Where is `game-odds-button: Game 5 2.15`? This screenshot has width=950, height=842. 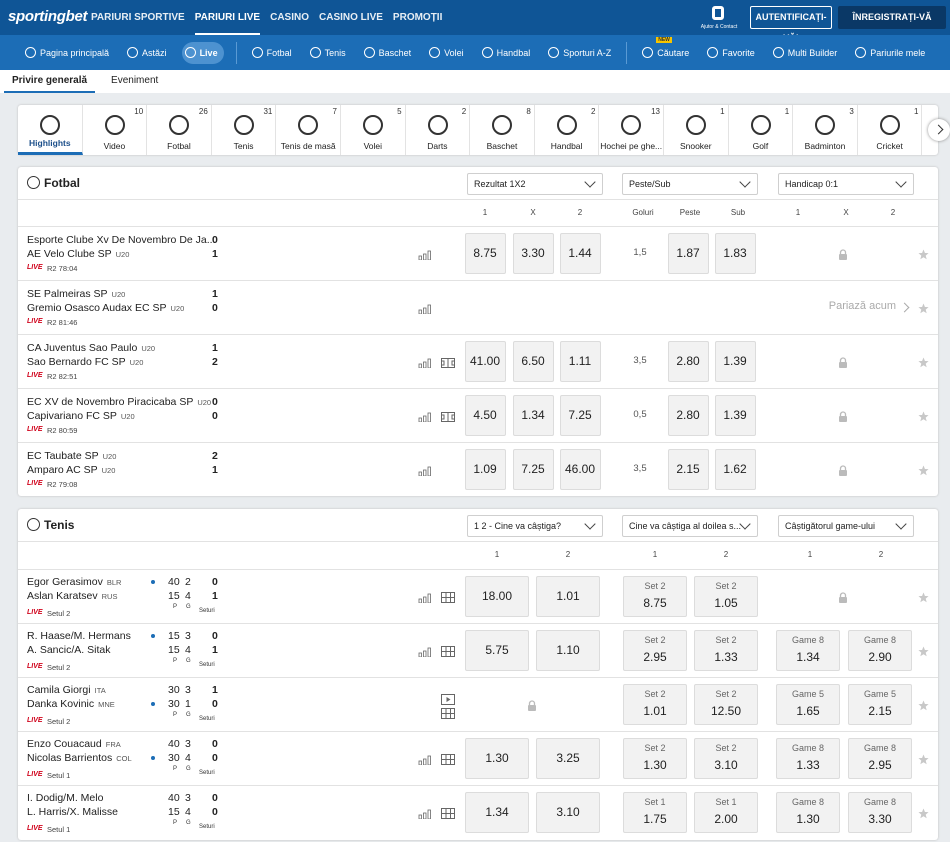
game-odds-button: Game 5 2.15 is located at coordinates (880, 704).